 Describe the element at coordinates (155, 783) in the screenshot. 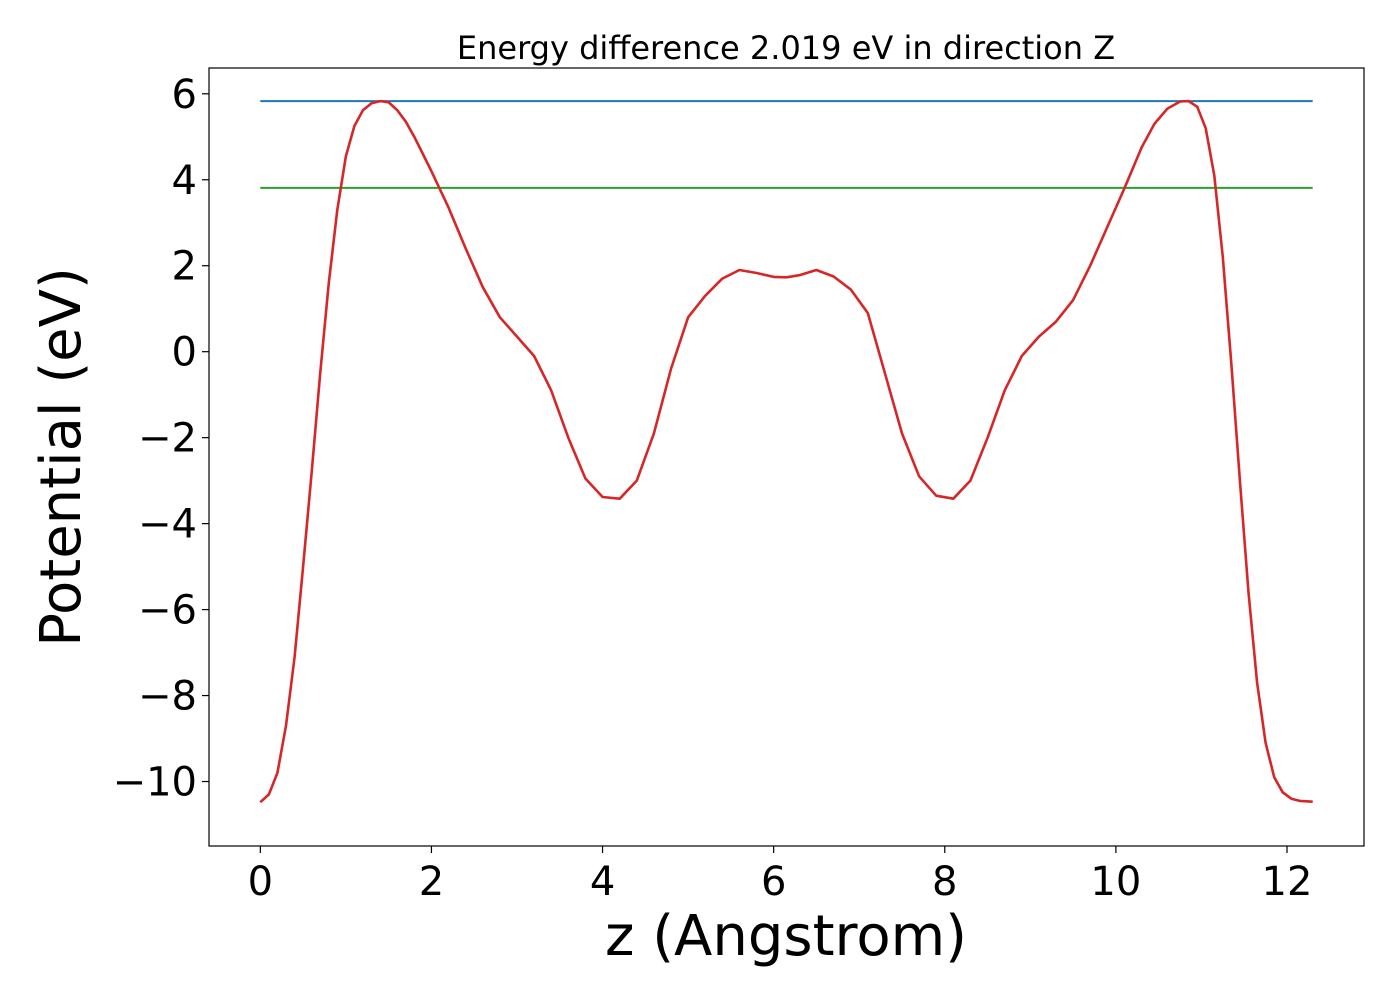

I see `y-tick-label: −10` at that location.